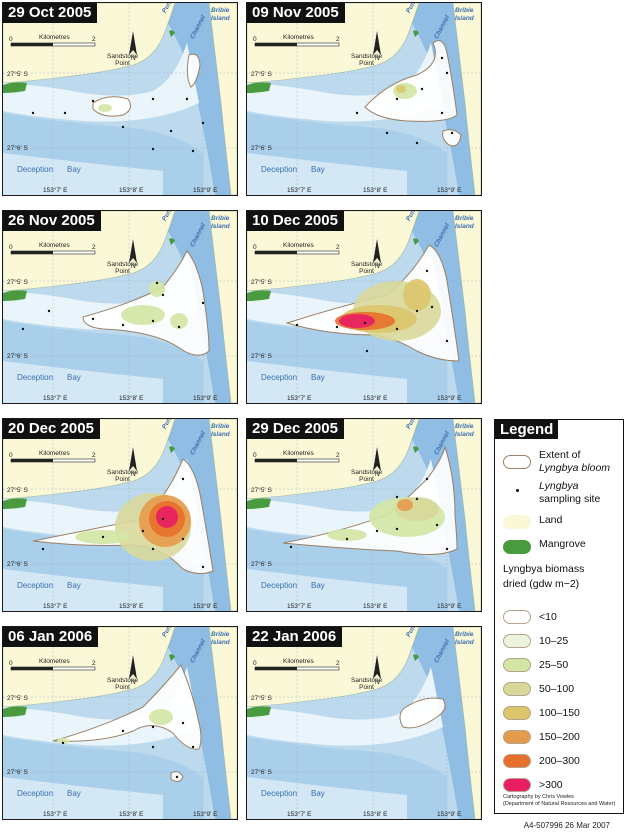 The height and width of the screenshot is (834, 624). What do you see at coordinates (127, 723) in the screenshot?
I see `bloom-extent` at bounding box center [127, 723].